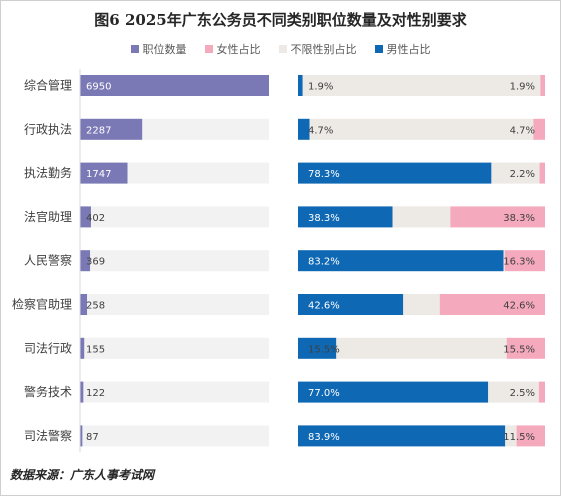 This screenshot has height=496, width=561. Describe the element at coordinates (95, 349) in the screenshot. I see `count-label: 155` at that location.